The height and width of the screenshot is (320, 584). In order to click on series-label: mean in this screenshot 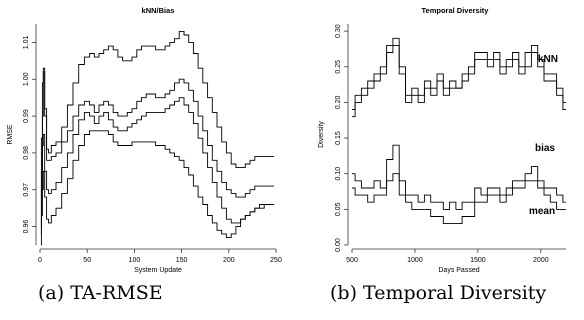, I will do `click(542, 211)`.